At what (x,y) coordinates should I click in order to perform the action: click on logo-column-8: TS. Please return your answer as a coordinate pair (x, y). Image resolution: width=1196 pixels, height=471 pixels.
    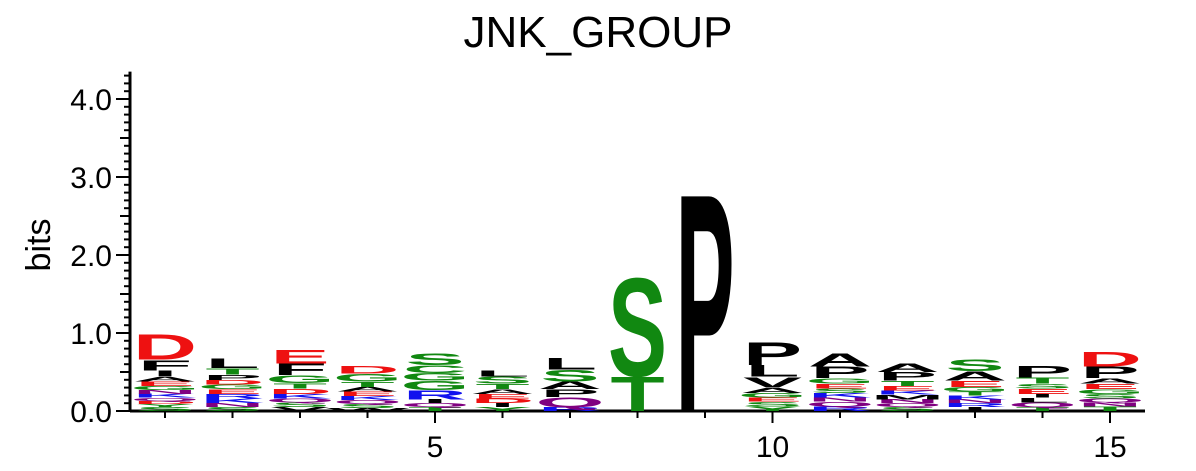
    Looking at the image, I should click on (637, 335).